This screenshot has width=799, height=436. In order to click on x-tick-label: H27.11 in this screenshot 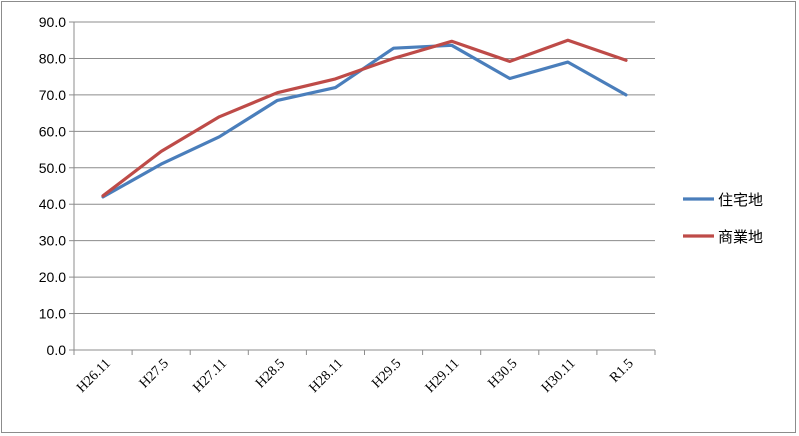, I will do `click(210, 376)`.